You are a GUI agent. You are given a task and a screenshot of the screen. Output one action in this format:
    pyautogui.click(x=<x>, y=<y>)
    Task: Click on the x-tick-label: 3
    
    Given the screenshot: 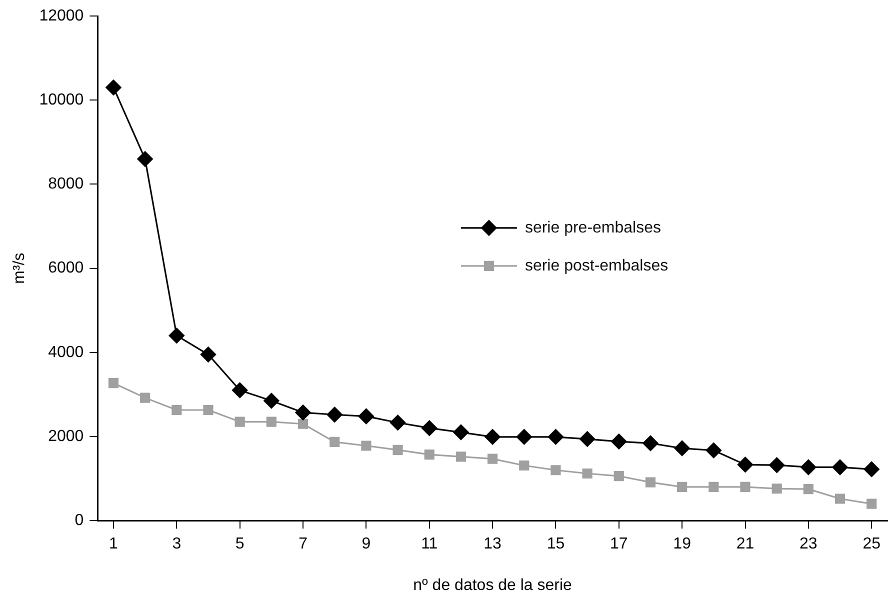 What is the action you would take?
    pyautogui.click(x=177, y=544)
    